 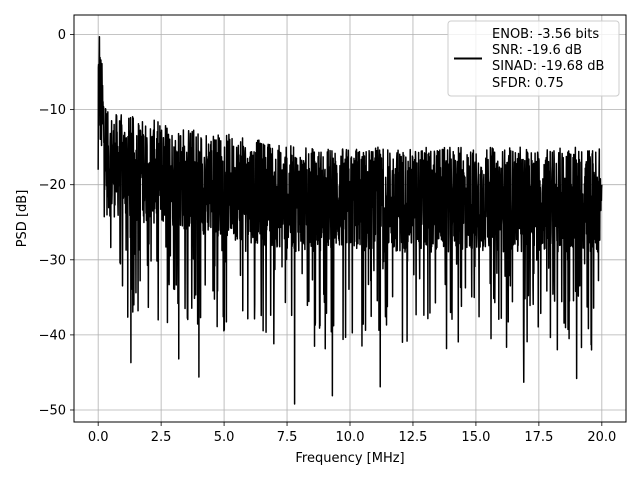 I want to click on x-tick-label: 17.5, so click(x=538, y=437).